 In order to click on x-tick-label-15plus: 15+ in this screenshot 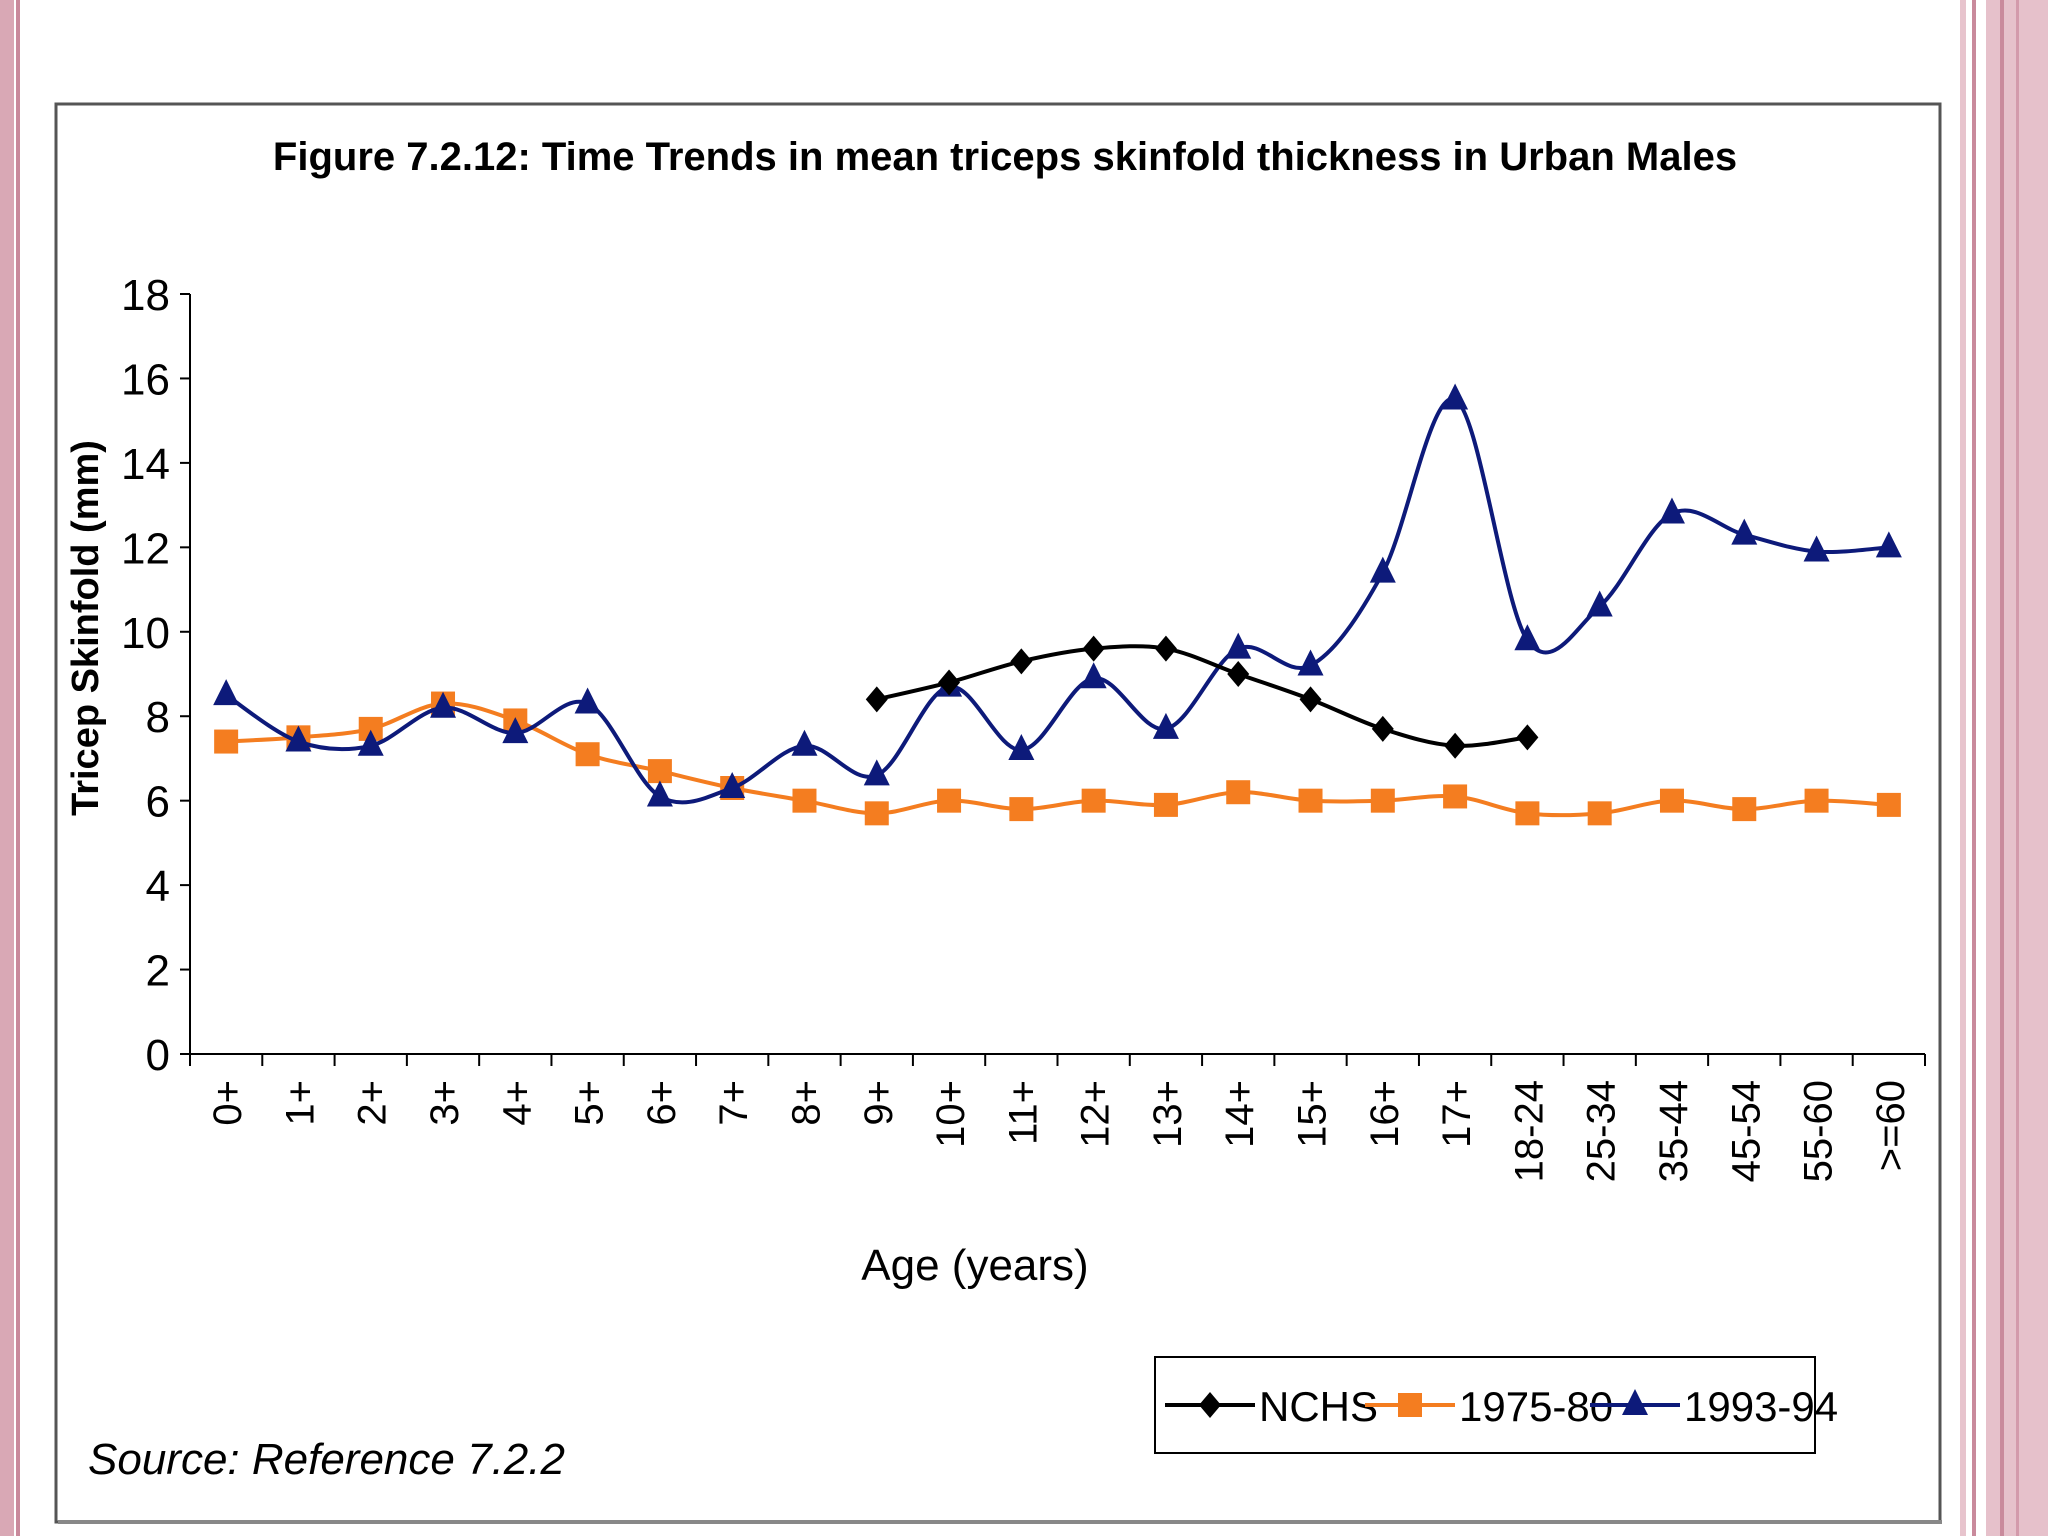, I will do `click(1313, 1114)`.